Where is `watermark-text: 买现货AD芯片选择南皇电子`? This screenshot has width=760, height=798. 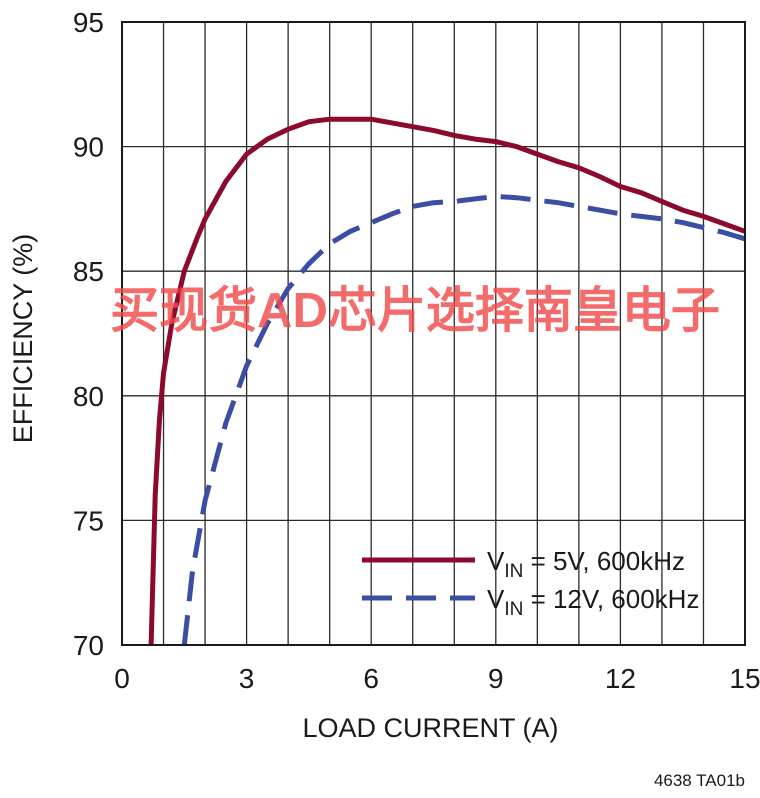 watermark-text: 买现货AD芯片选择南皇电子 is located at coordinates (415, 311).